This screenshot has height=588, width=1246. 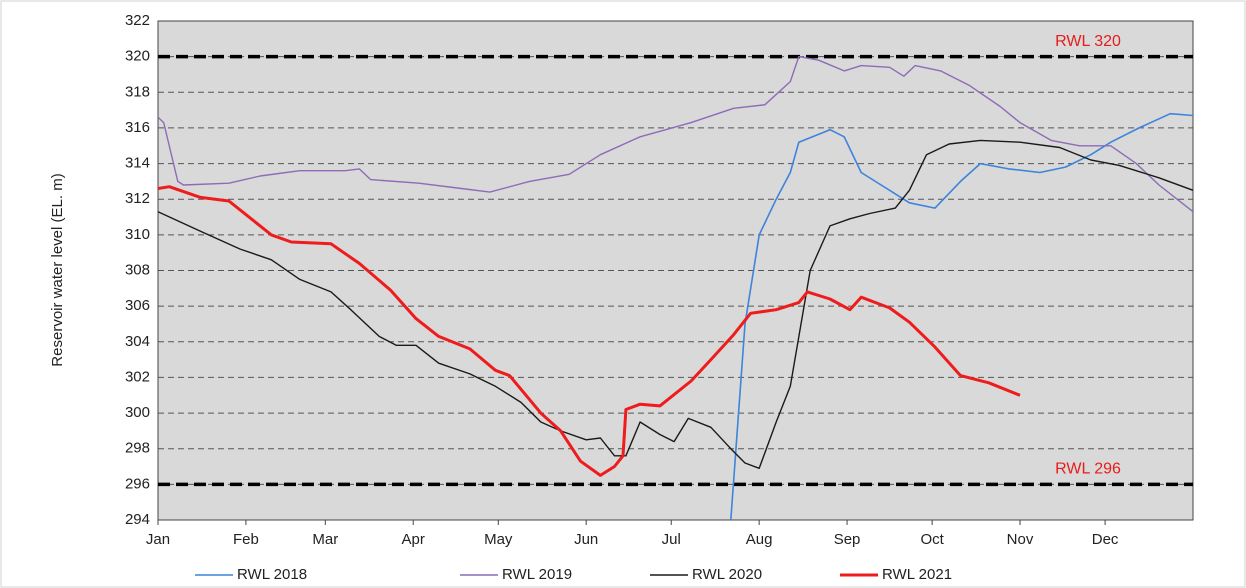 What do you see at coordinates (727, 574) in the screenshot?
I see `legend-label: RWL 2020` at bounding box center [727, 574].